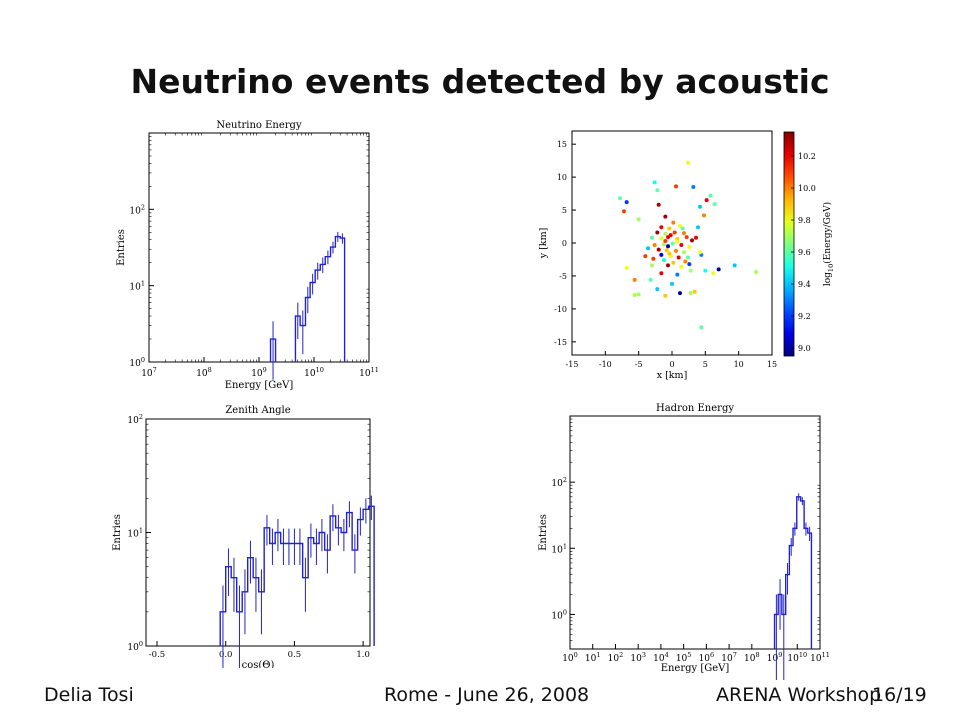 This screenshot has height=720, width=960. What do you see at coordinates (297, 575) in the screenshot?
I see `zenith-histogram` at bounding box center [297, 575].